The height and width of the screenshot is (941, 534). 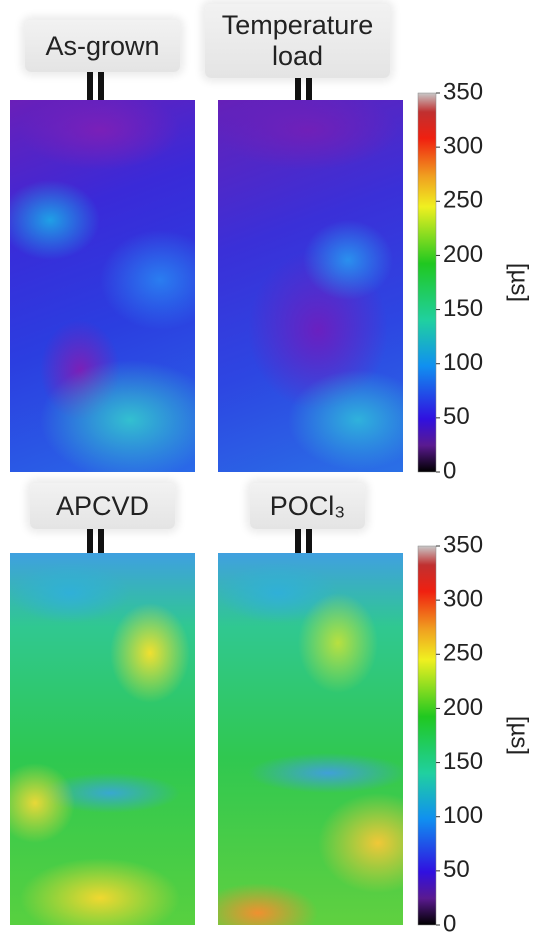 I want to click on panel-label: Temperature load, so click(x=297, y=41).